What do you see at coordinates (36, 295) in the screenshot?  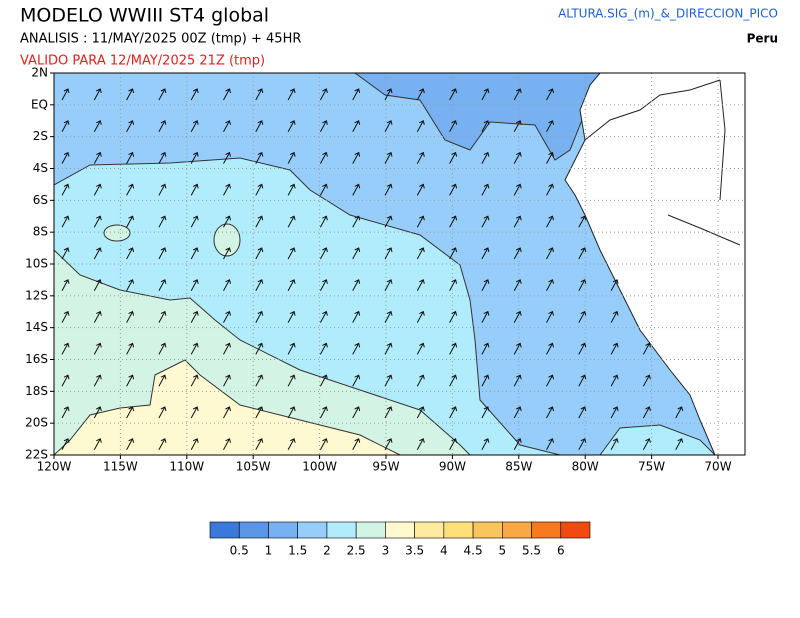 I see `lat-label: 12S` at bounding box center [36, 295].